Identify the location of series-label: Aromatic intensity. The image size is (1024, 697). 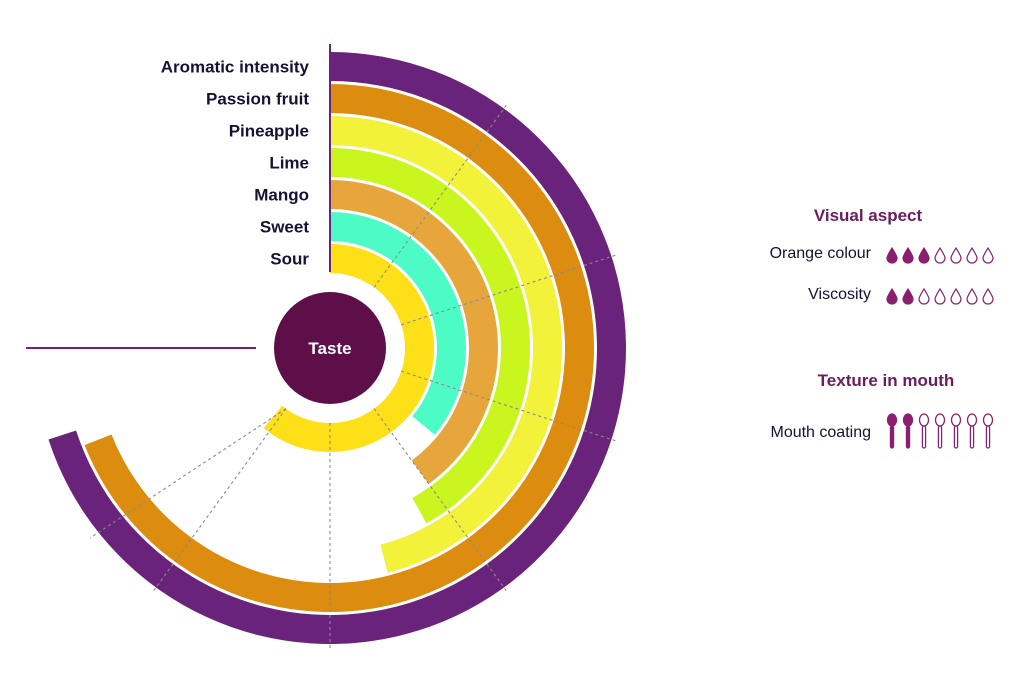
(235, 67).